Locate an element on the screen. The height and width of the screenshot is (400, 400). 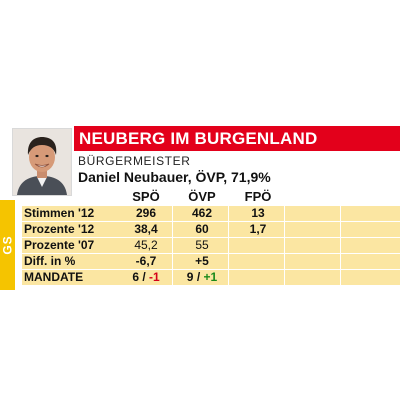
mandate-diff: +1 is located at coordinates (210, 277).